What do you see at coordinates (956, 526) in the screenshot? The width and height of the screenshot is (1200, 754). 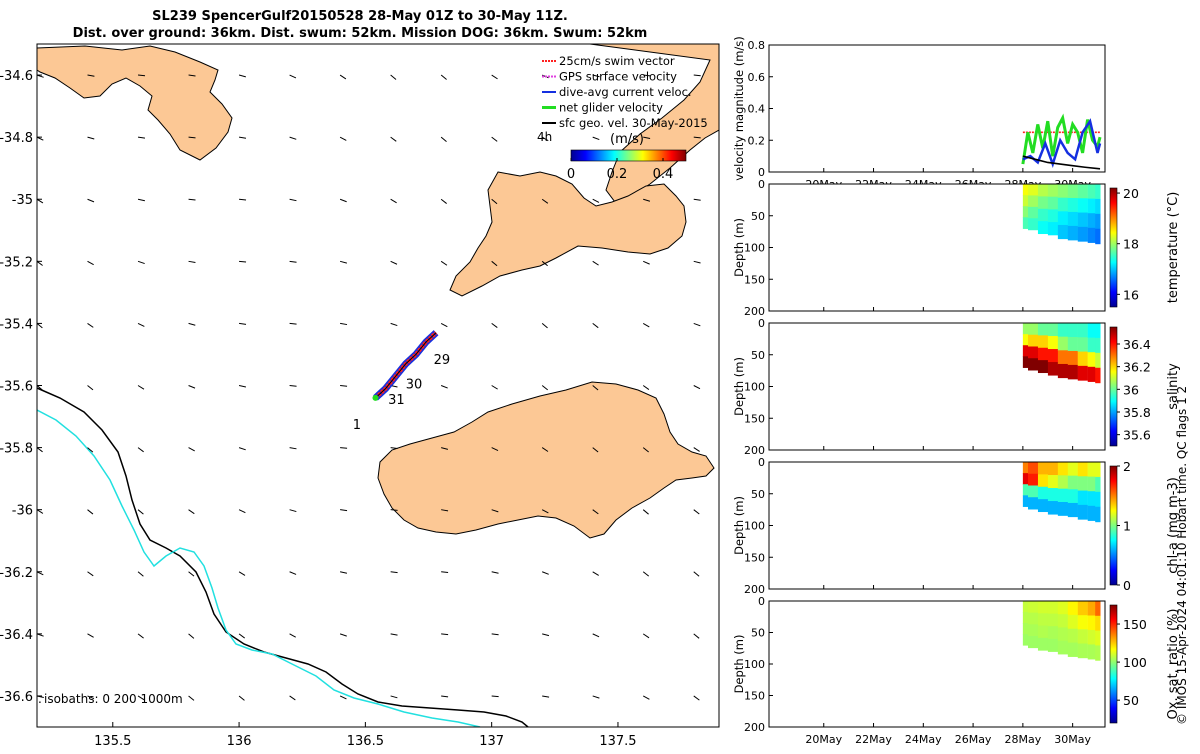 I see `profile-panel-4: 0 50 100 150 200 0 1 2 chl-a (mg m-3) Depth (m)` at bounding box center [956, 526].